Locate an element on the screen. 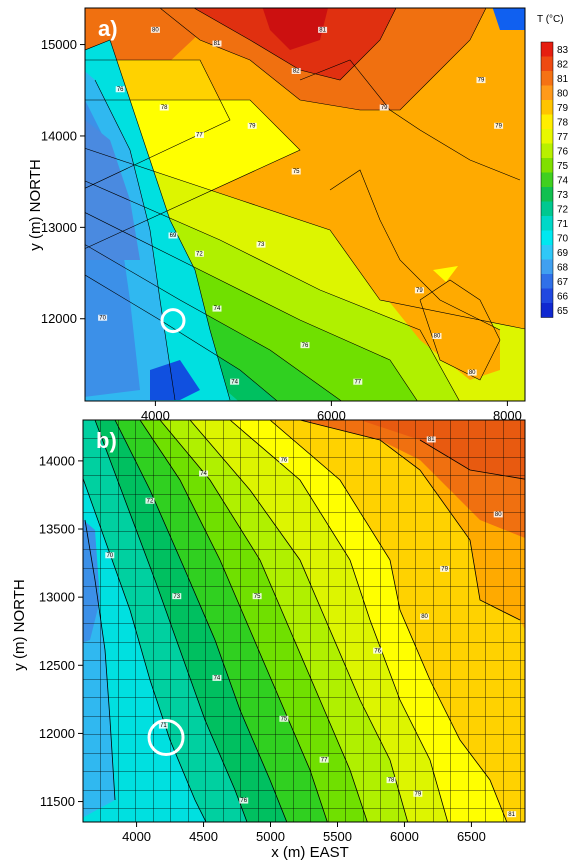  legend-level-label: 81 is located at coordinates (563, 79).